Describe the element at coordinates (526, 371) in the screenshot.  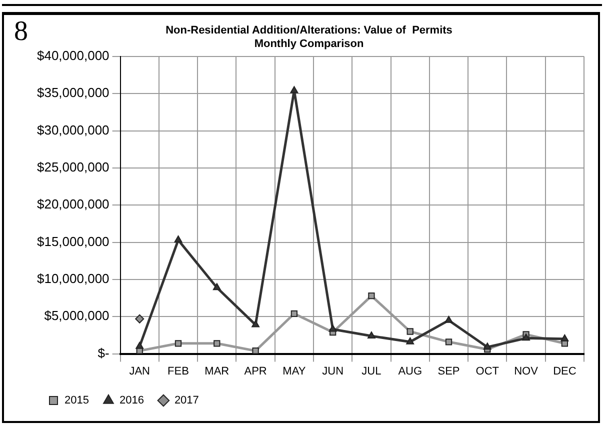
I see `x-tick-label: NOV` at that location.